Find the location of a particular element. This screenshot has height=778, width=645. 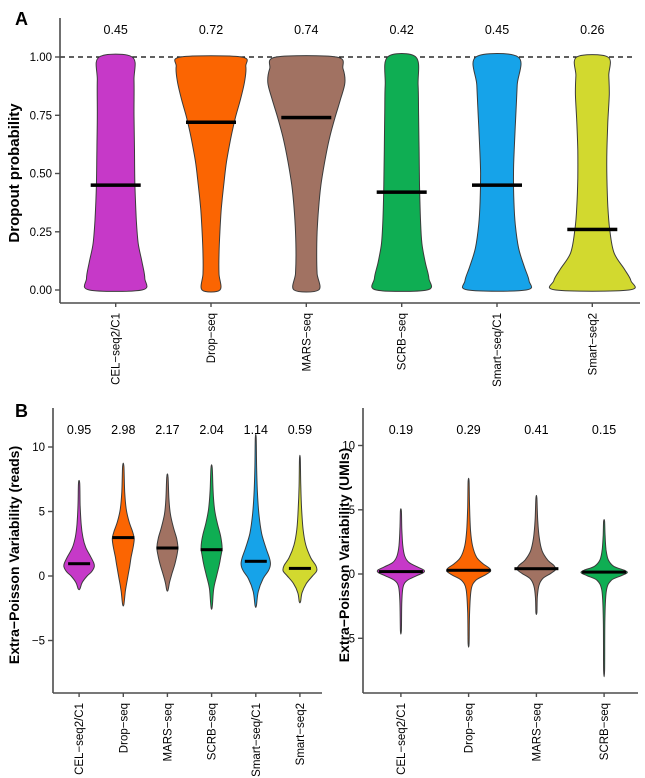

y-tick-label: 0.00 is located at coordinates (41, 291).